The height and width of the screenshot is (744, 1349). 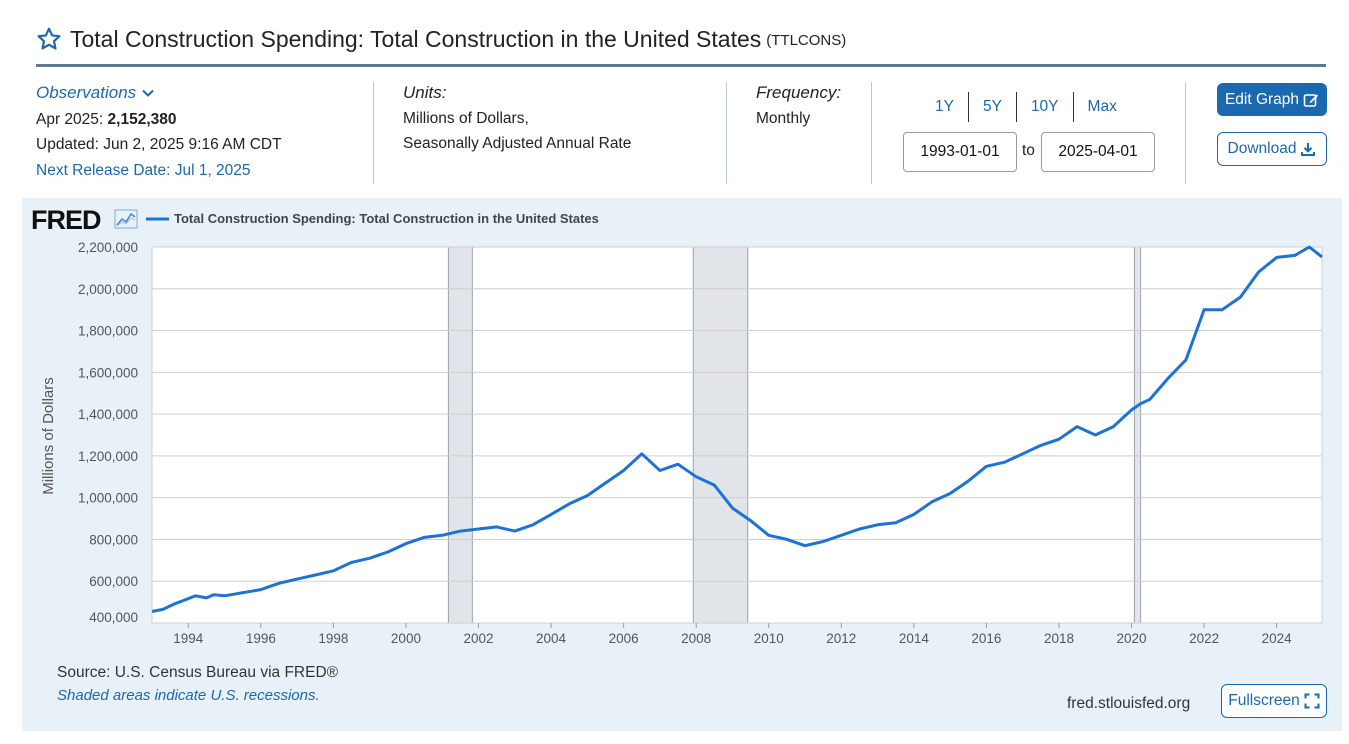 What do you see at coordinates (188, 638) in the screenshot?
I see `x-tick-label: 1994` at bounding box center [188, 638].